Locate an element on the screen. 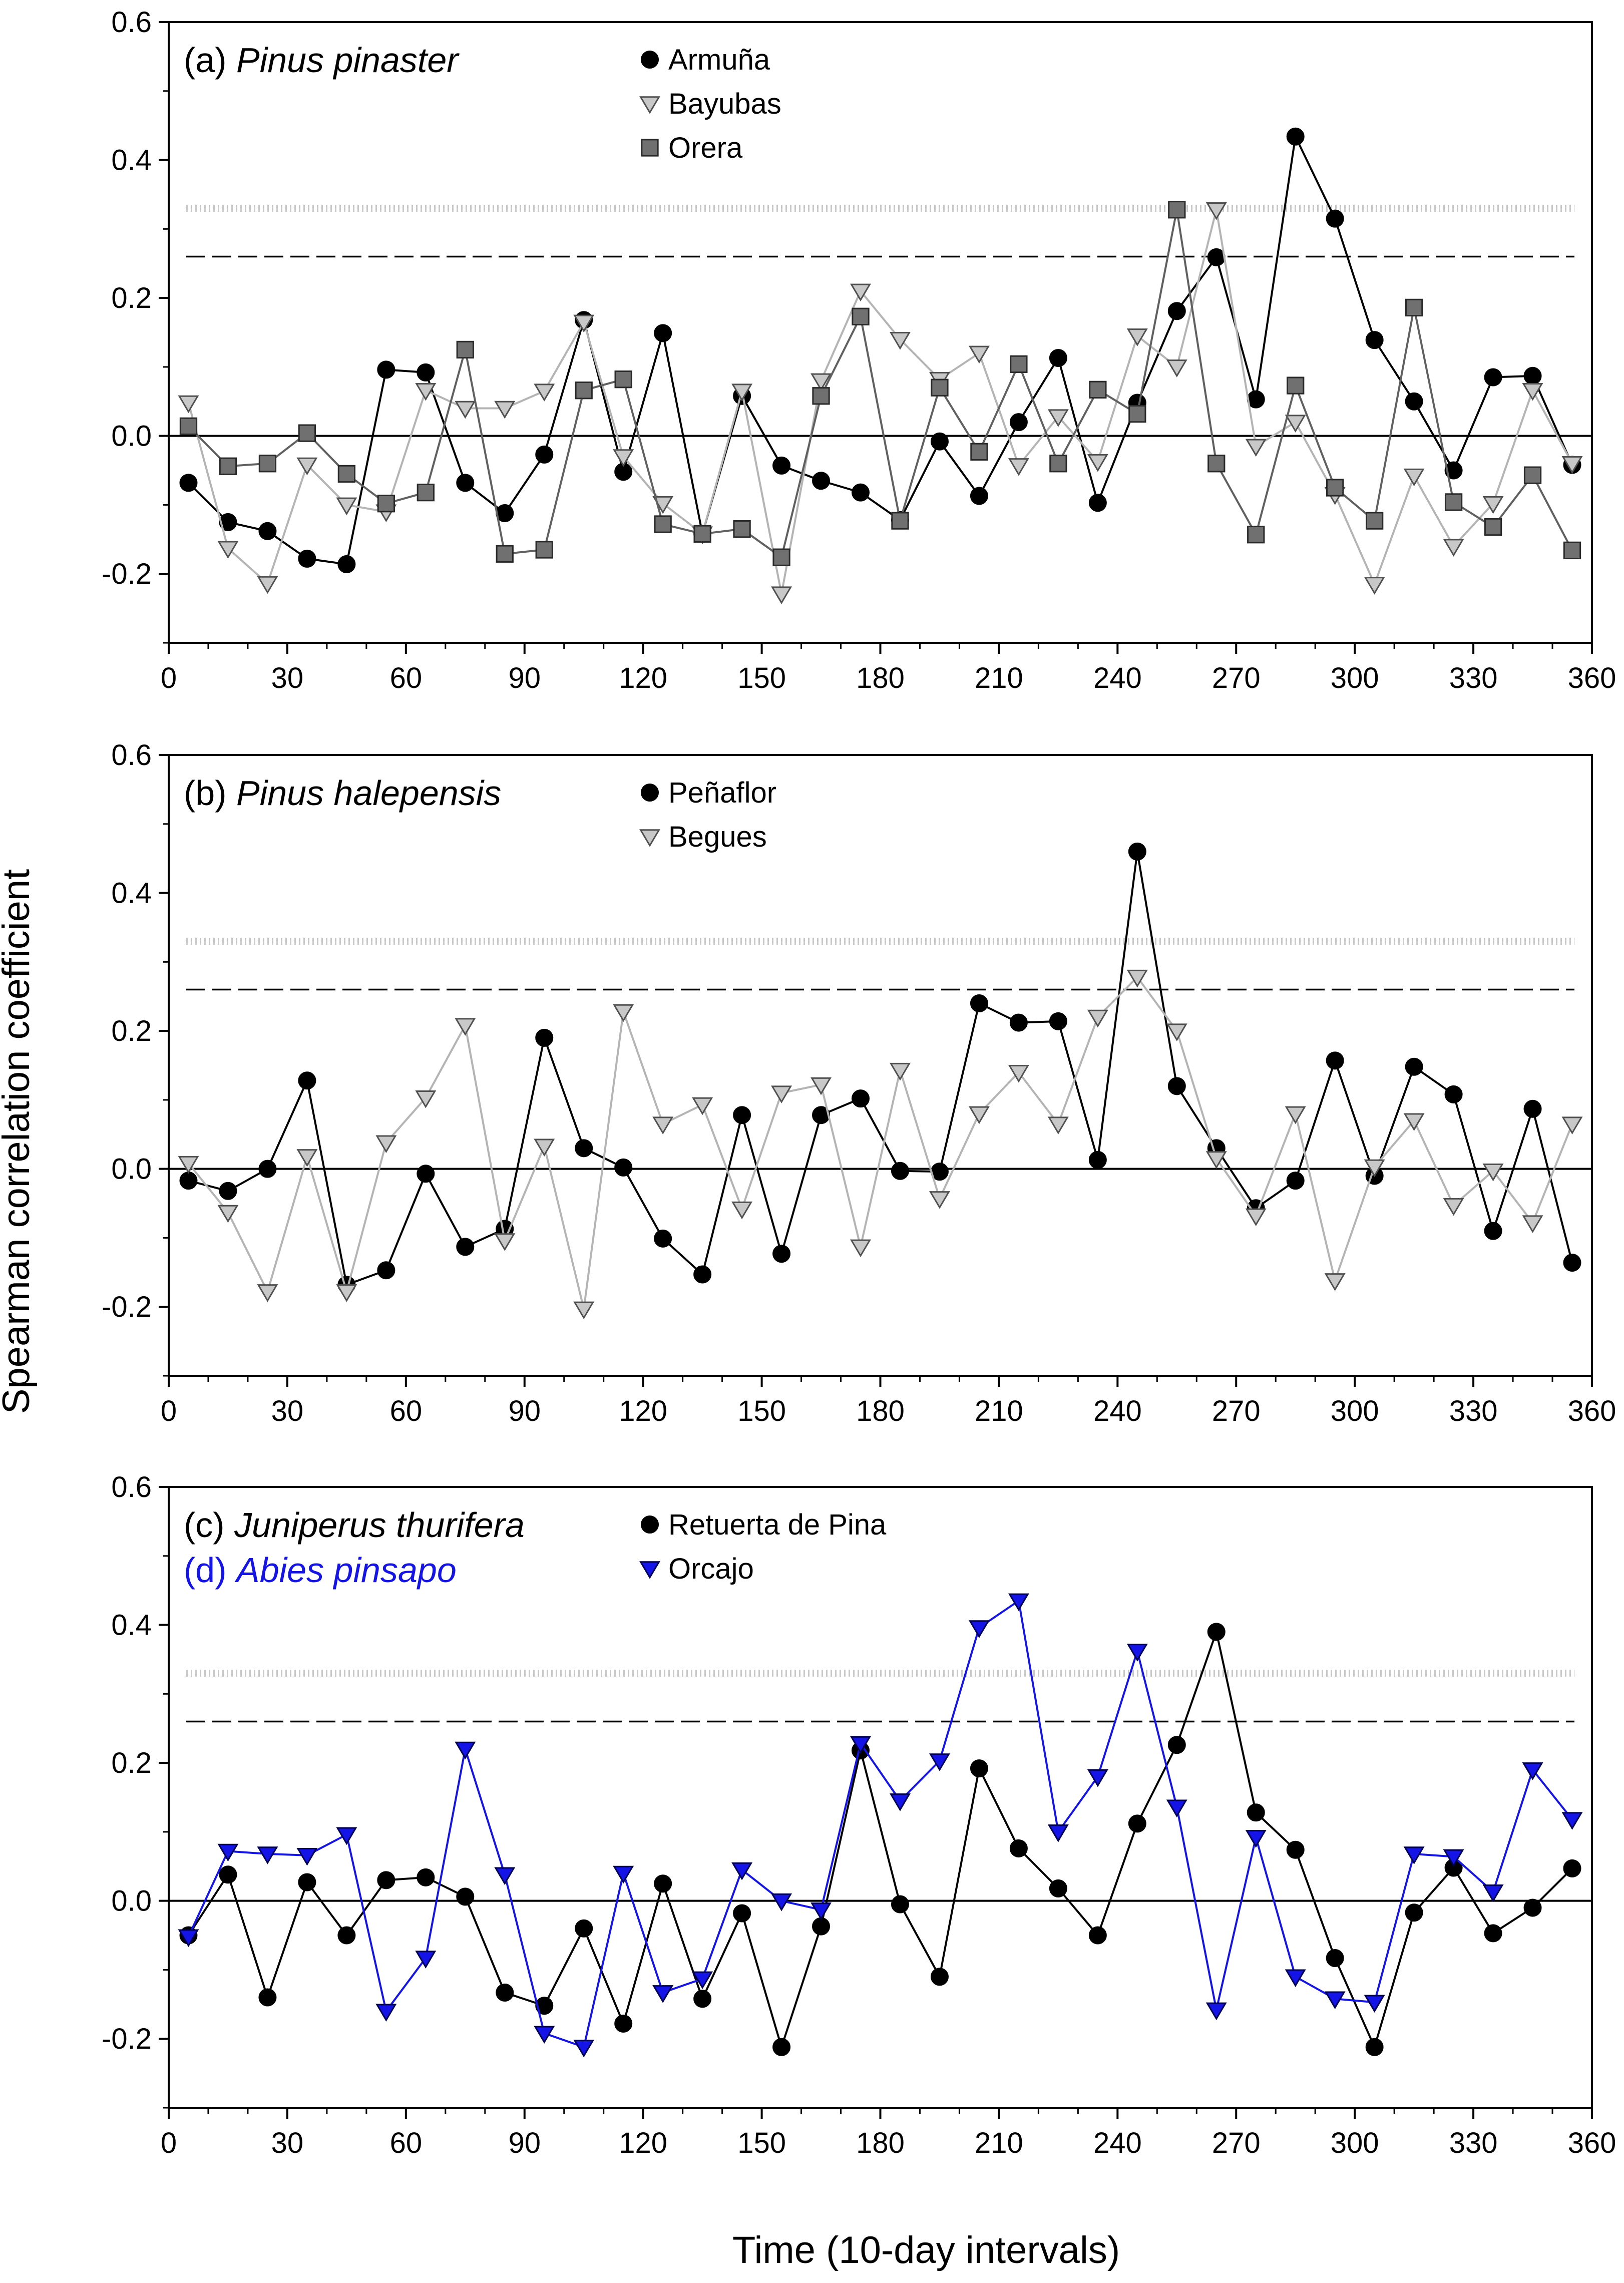  x-tick-label: 60 is located at coordinates (406, 2143).